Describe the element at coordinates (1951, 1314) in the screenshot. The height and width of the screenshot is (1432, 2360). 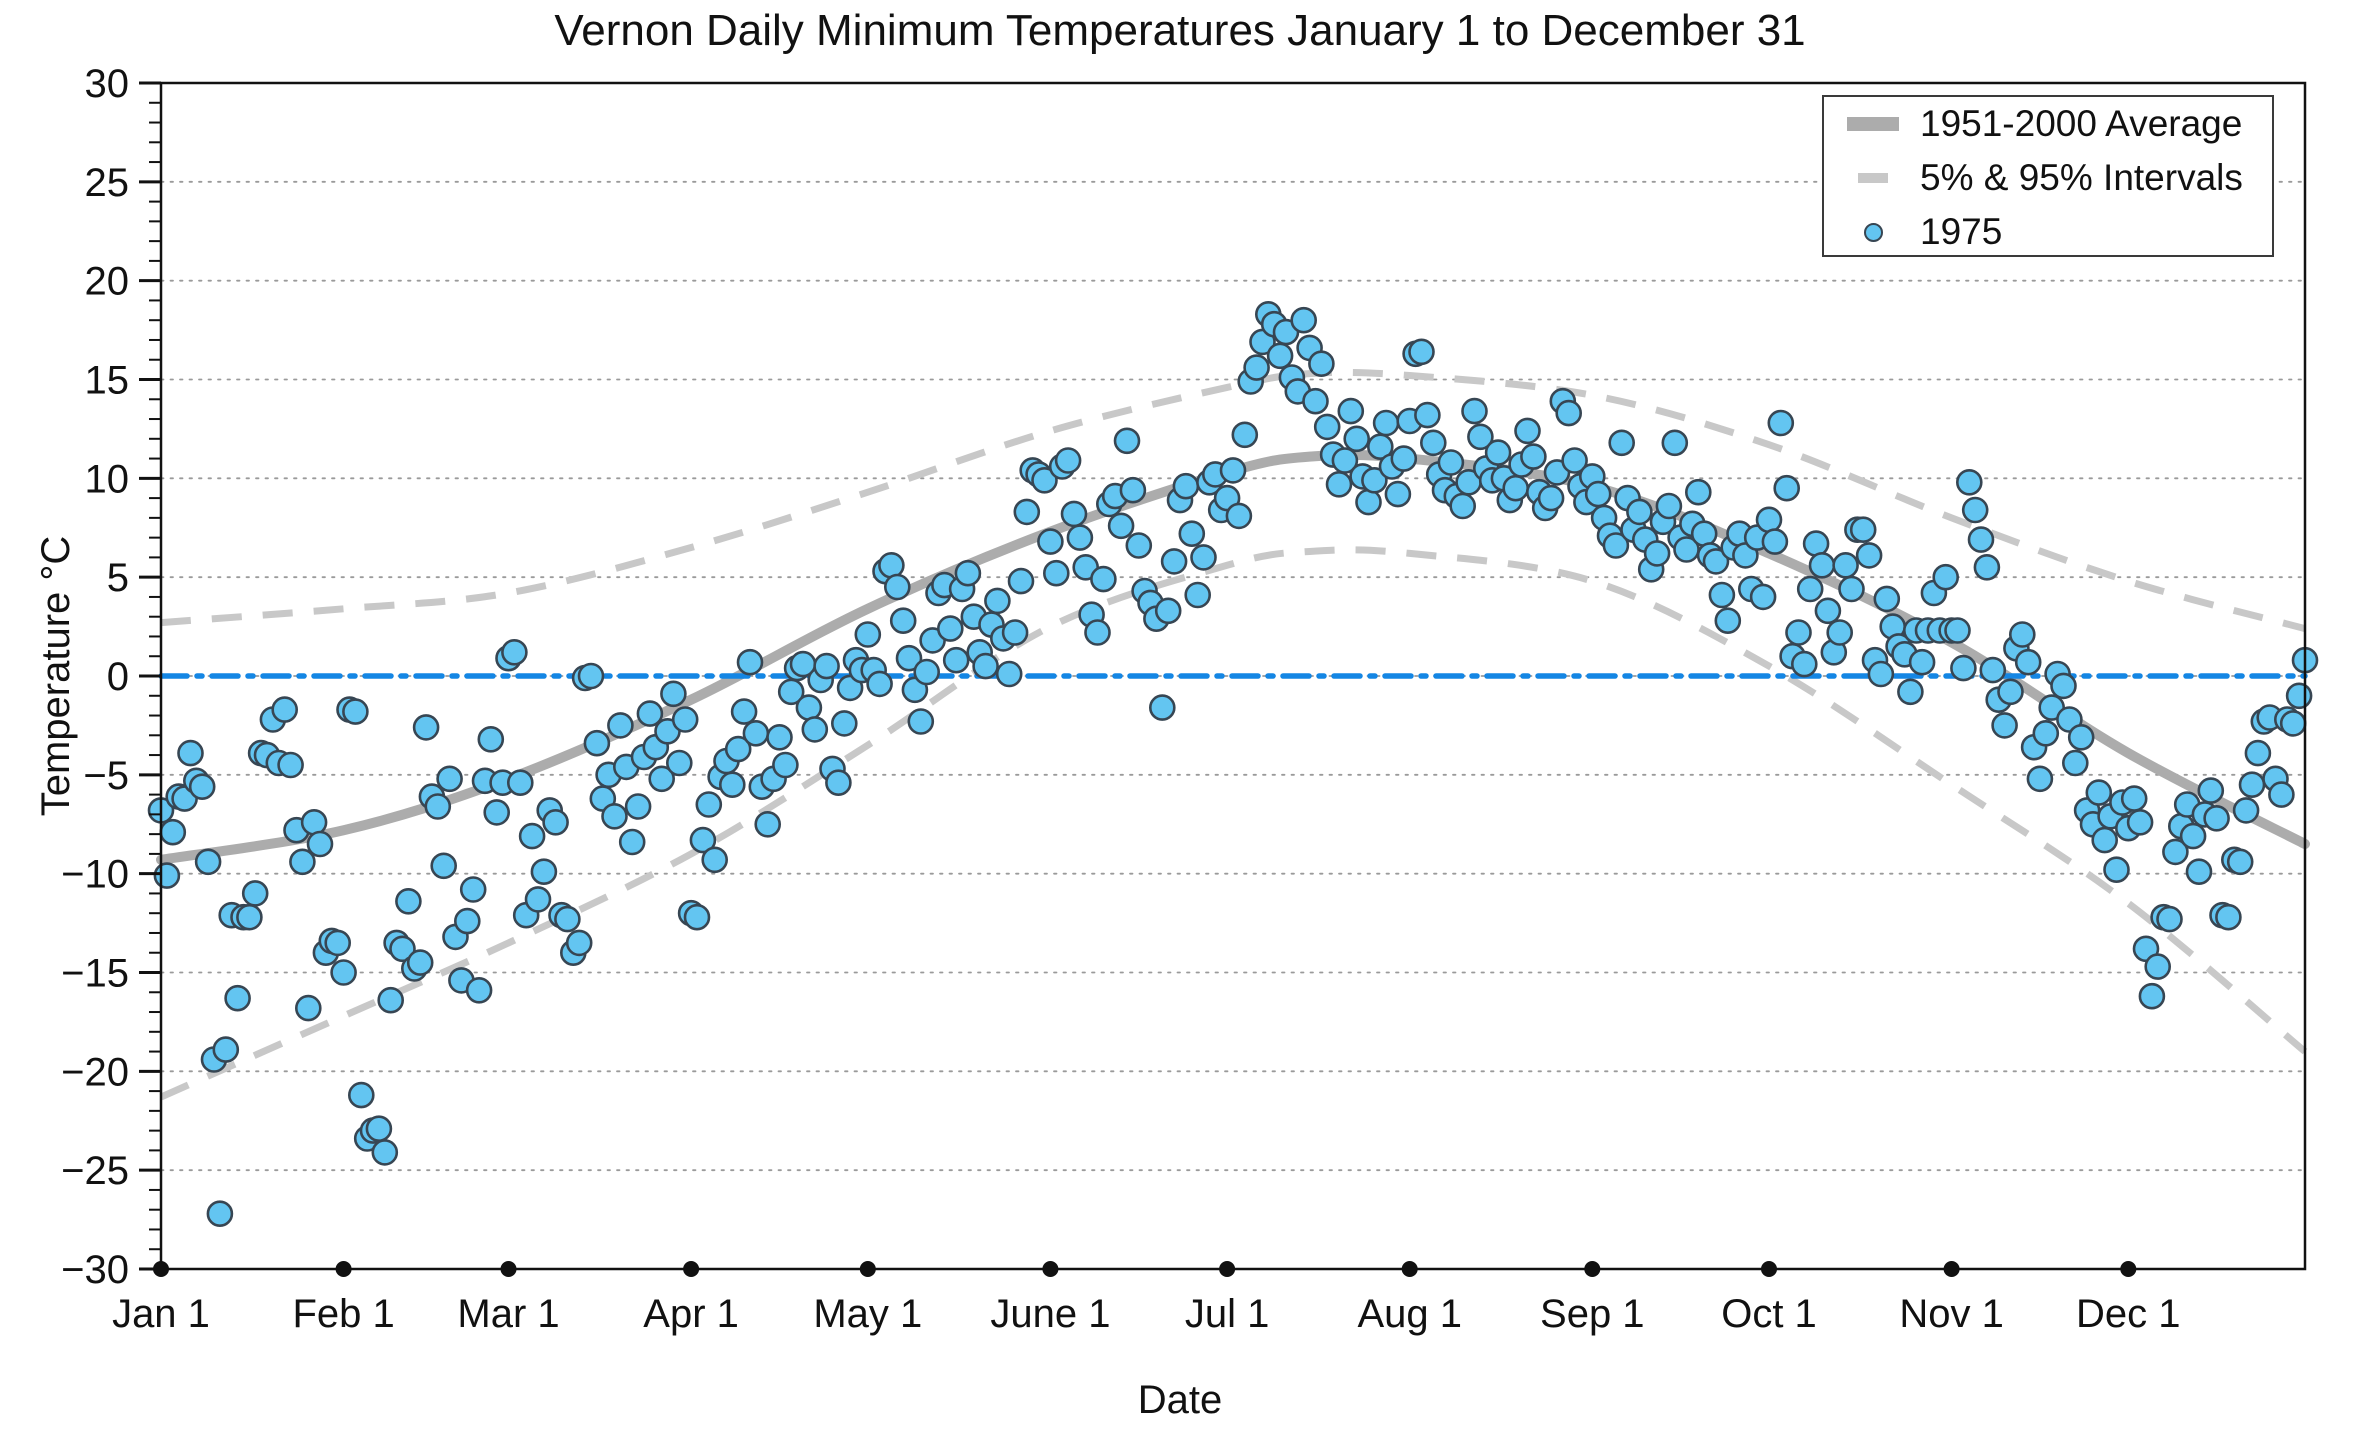
I see `x-tick-label: Nov 1` at that location.